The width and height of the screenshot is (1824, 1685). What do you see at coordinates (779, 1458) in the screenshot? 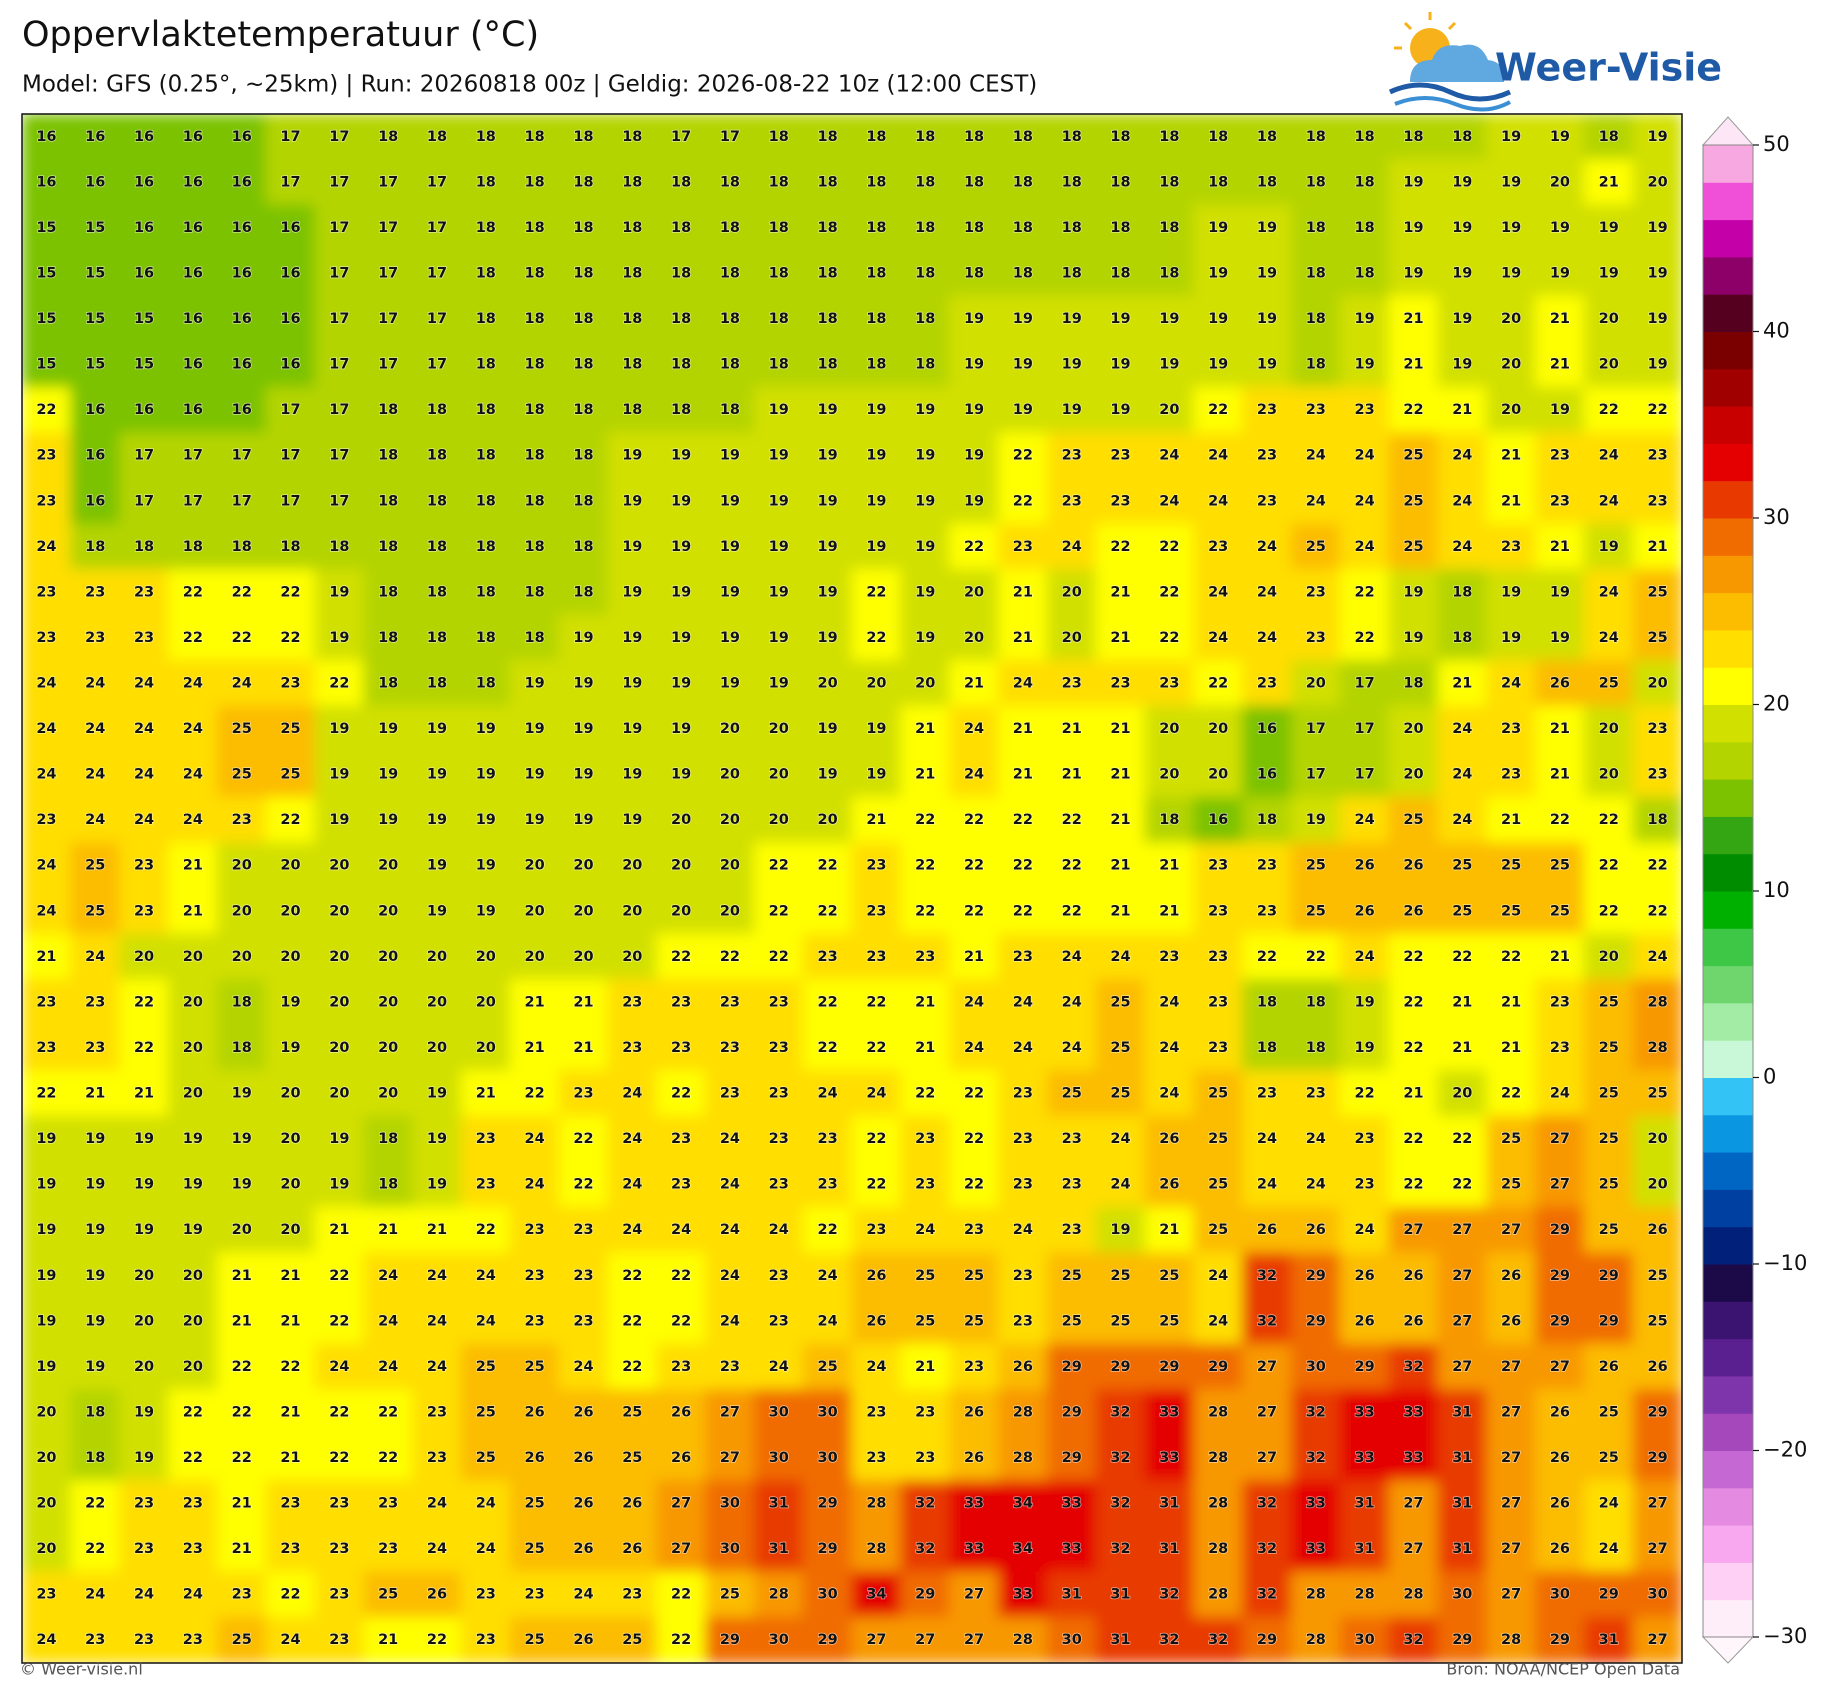
I see `temperature-label: 30` at bounding box center [779, 1458].